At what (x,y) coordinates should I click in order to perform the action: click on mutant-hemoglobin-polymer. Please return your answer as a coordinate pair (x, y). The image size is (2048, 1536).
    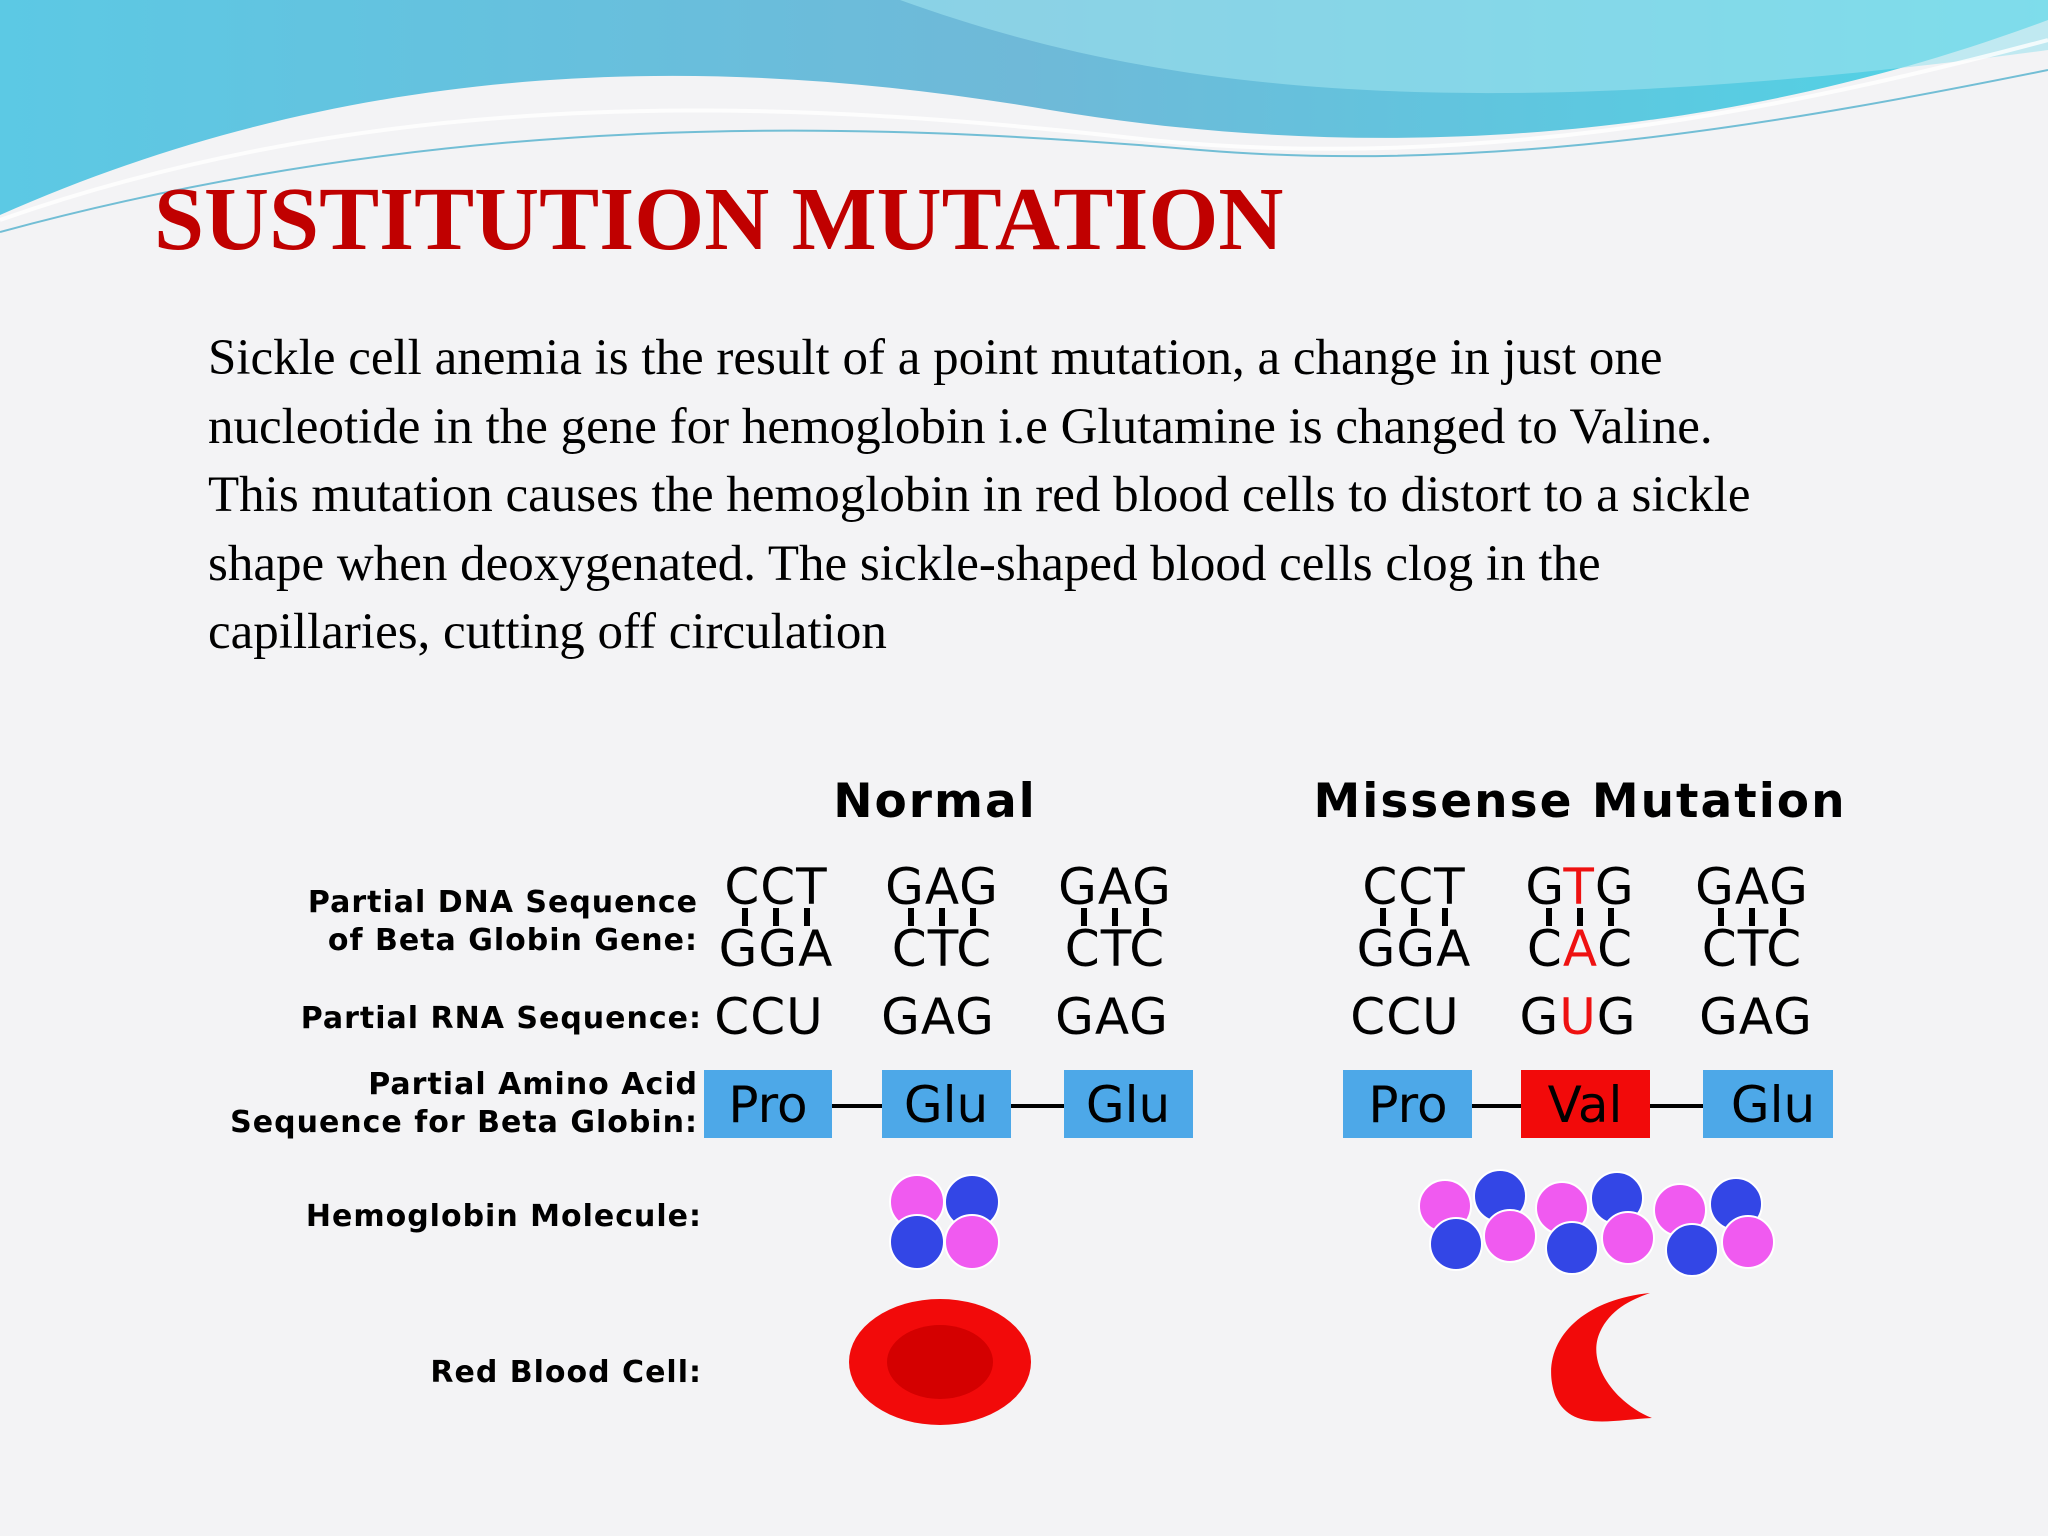
    Looking at the image, I should click on (1596, 1223).